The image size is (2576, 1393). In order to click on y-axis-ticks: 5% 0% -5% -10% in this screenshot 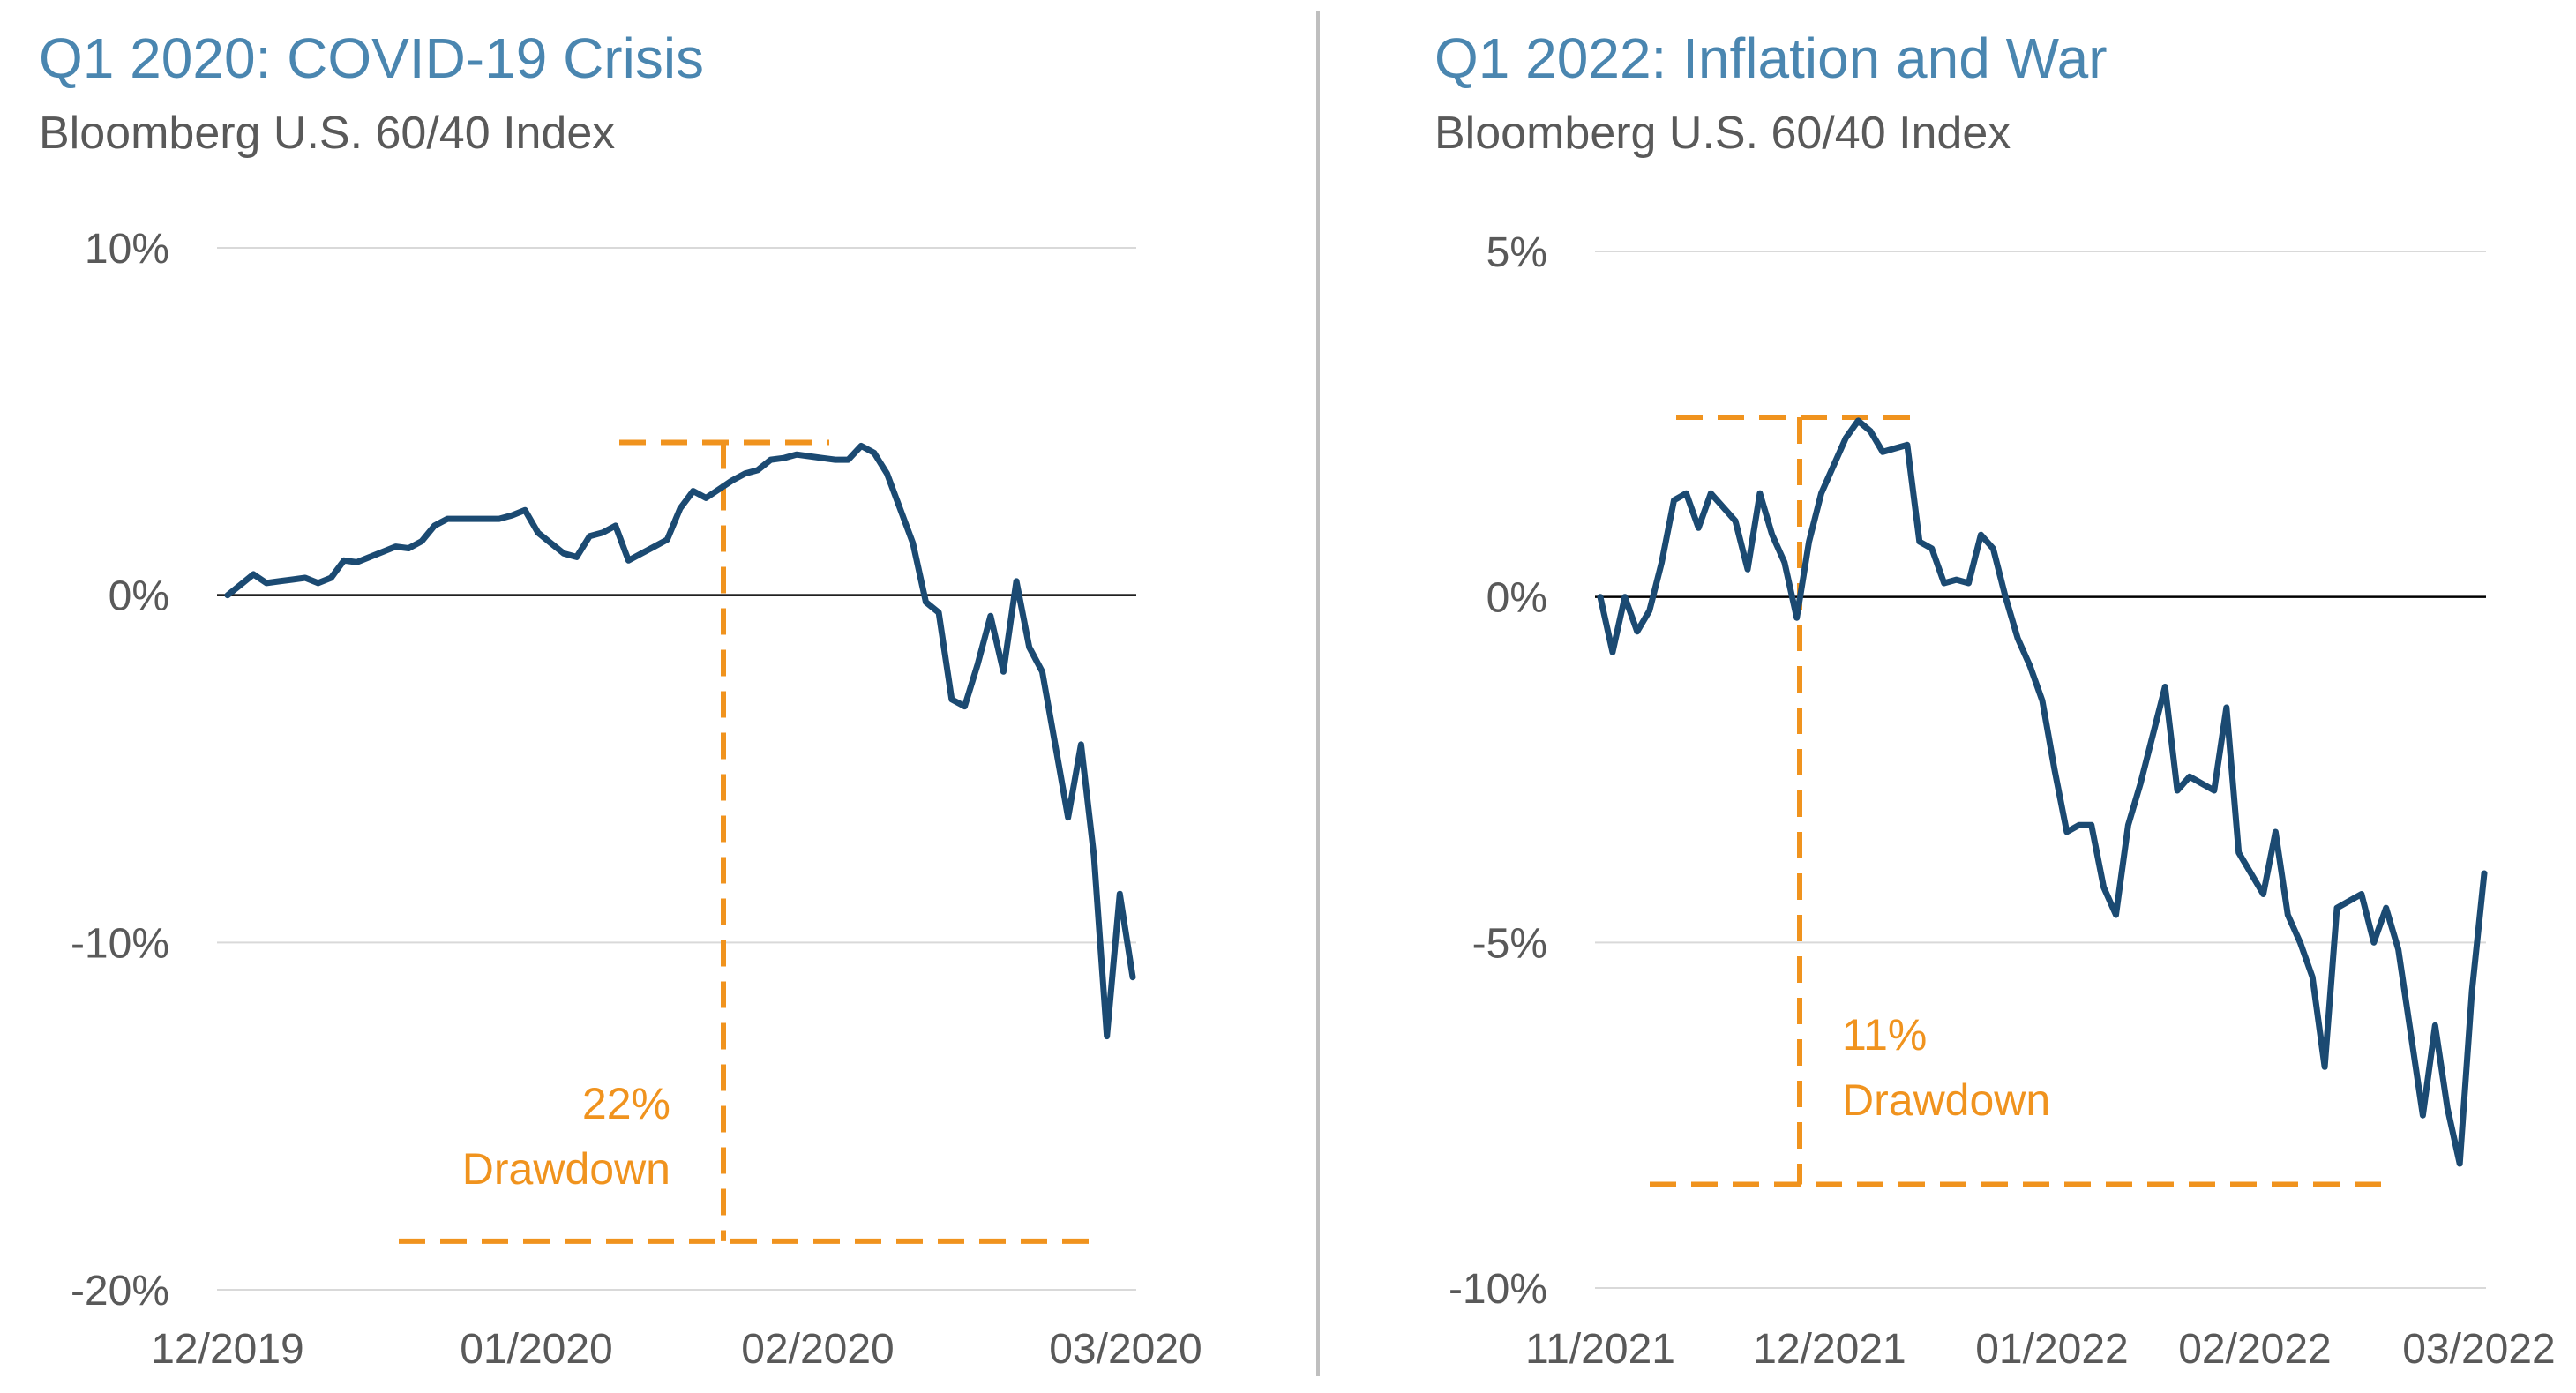, I will do `click(1498, 771)`.